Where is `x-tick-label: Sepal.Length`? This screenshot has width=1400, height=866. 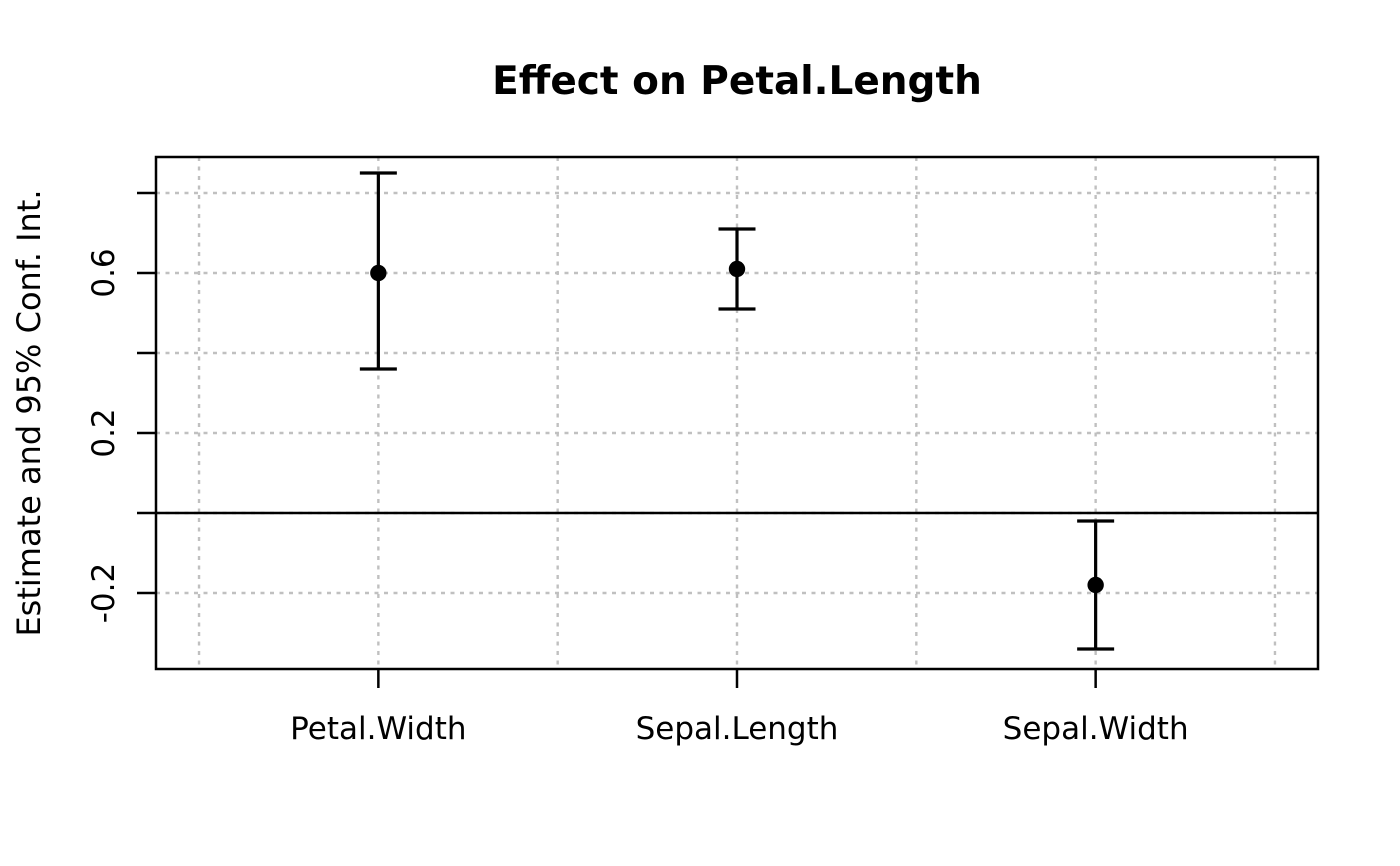 x-tick-label: Sepal.Length is located at coordinates (737, 729).